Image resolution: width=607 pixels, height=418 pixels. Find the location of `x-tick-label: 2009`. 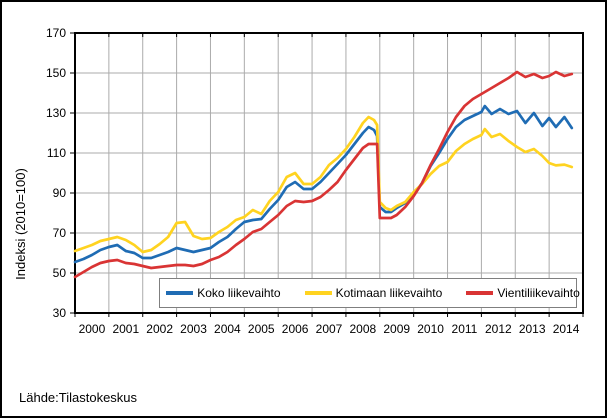

x-tick-label: 2009 is located at coordinates (397, 329).